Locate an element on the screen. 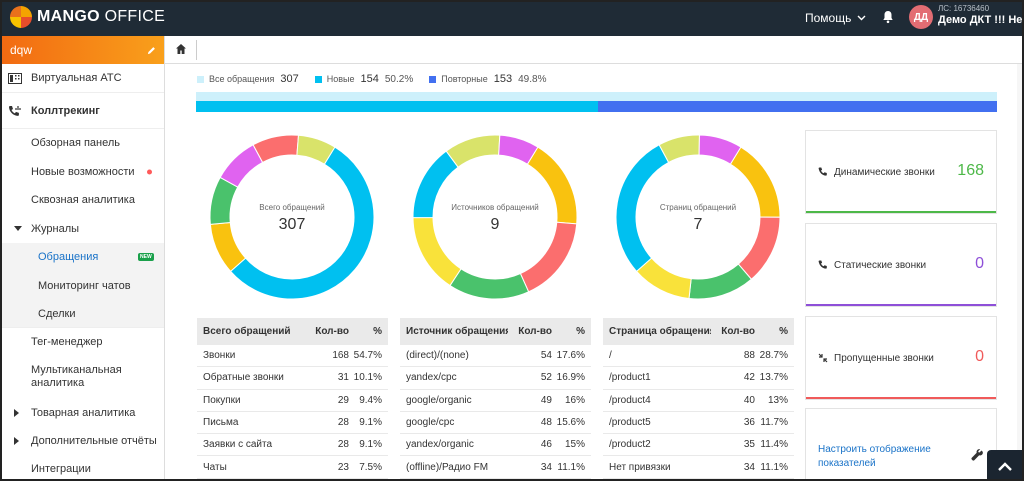  scrollbar is located at coordinates (1019, 271).